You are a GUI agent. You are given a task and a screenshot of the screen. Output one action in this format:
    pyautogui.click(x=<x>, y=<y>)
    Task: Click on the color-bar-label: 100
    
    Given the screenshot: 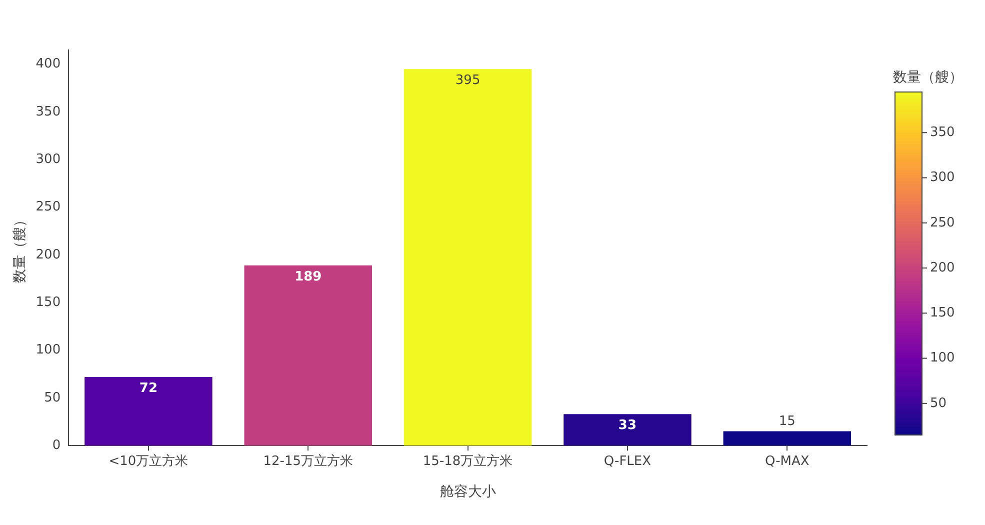 What is the action you would take?
    pyautogui.click(x=942, y=358)
    